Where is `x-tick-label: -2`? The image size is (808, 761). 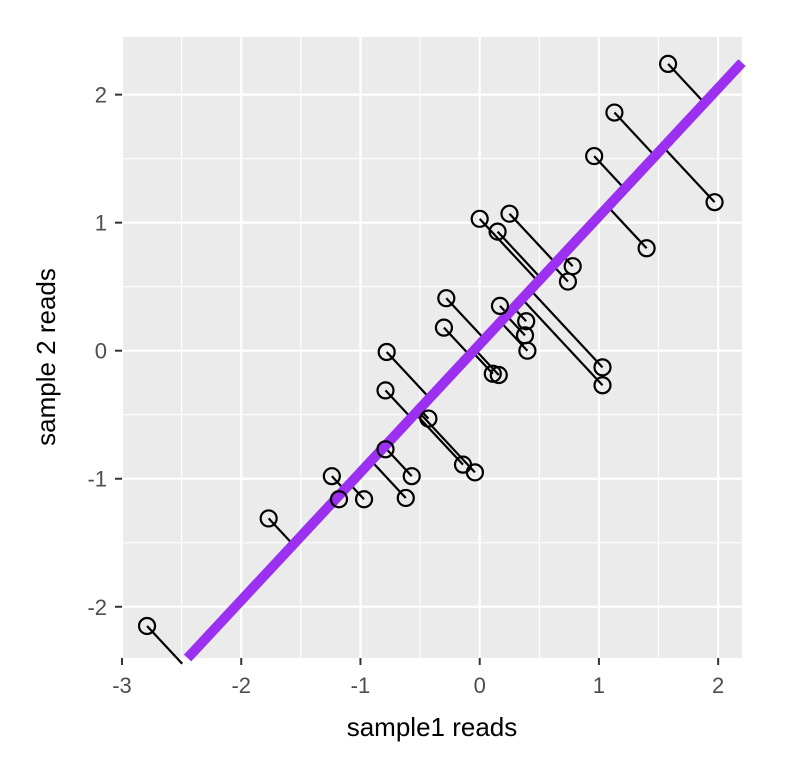 x-tick-label: -2 is located at coordinates (241, 685).